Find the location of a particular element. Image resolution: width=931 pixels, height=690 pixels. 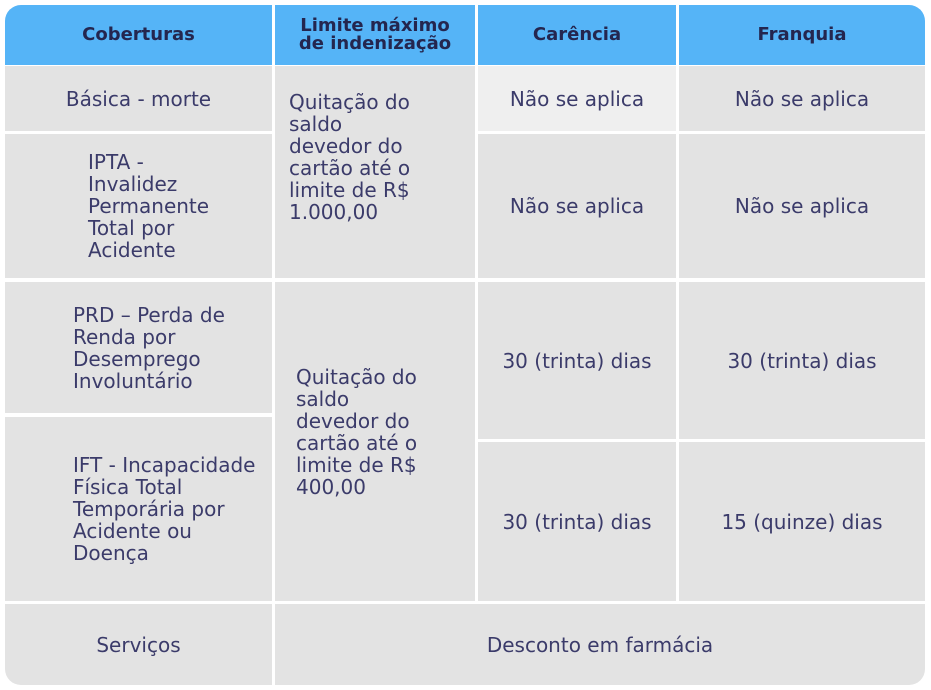

header-cell: Coberturas is located at coordinates (138, 35).